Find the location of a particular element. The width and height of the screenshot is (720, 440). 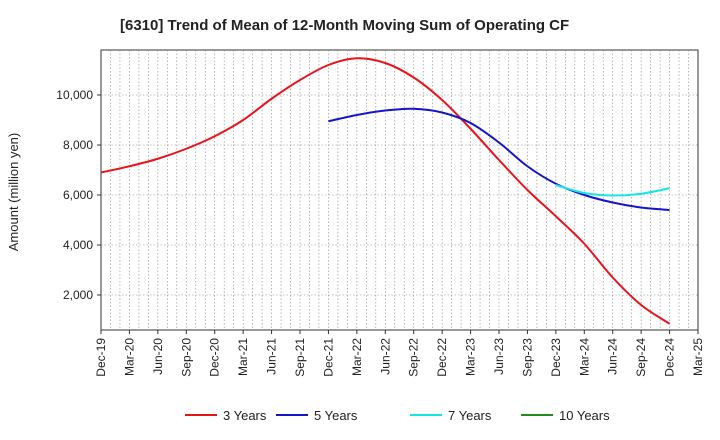

y-tick-label: 2,000 is located at coordinates (78, 295).